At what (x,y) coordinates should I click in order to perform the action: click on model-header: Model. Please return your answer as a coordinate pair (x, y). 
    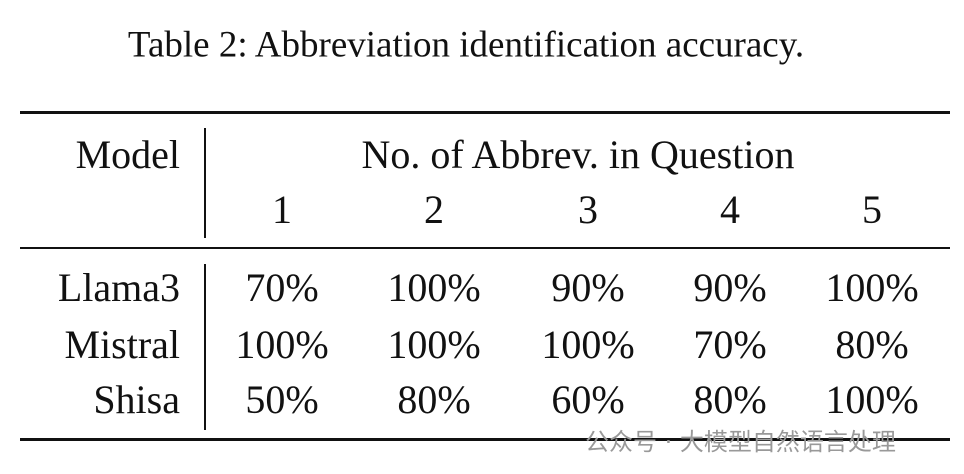
    Looking at the image, I should click on (127, 154).